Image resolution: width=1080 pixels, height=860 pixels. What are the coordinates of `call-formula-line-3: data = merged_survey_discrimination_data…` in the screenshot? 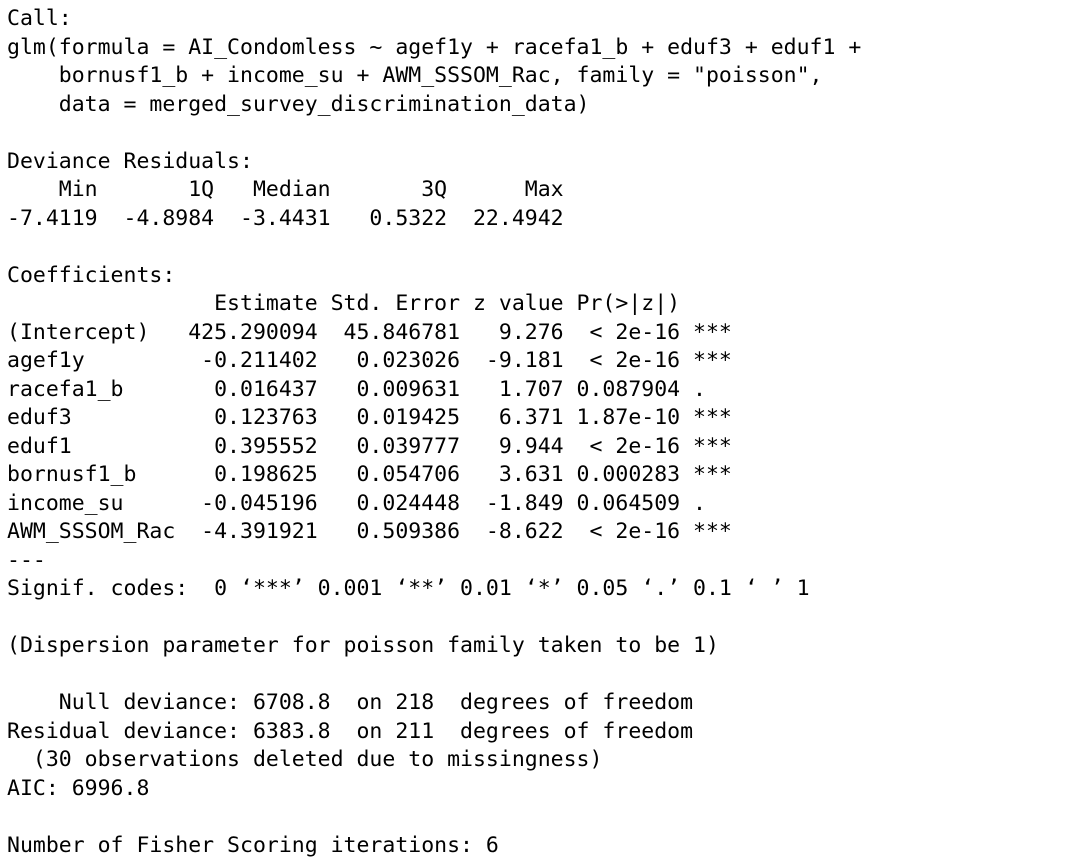 It's located at (540, 105).